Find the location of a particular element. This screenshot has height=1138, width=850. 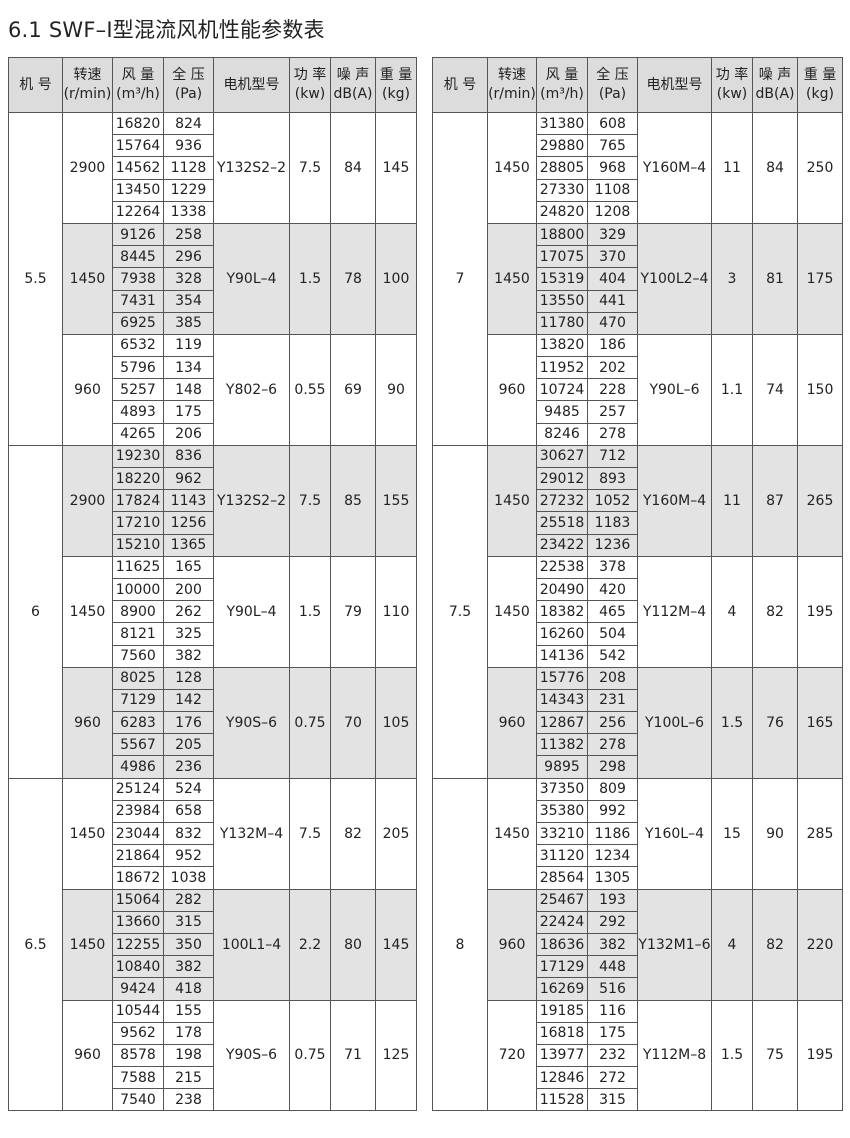

pressure-cell: 315 is located at coordinates (612, 1100).